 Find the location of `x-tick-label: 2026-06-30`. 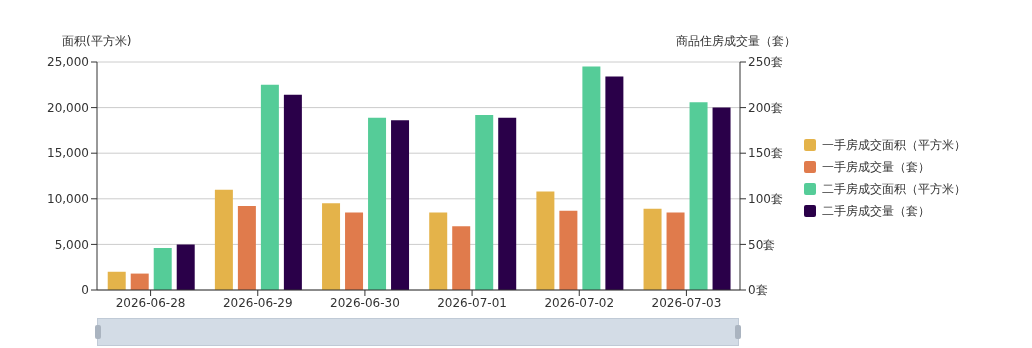

x-tick-label: 2026-06-30 is located at coordinates (365, 302).